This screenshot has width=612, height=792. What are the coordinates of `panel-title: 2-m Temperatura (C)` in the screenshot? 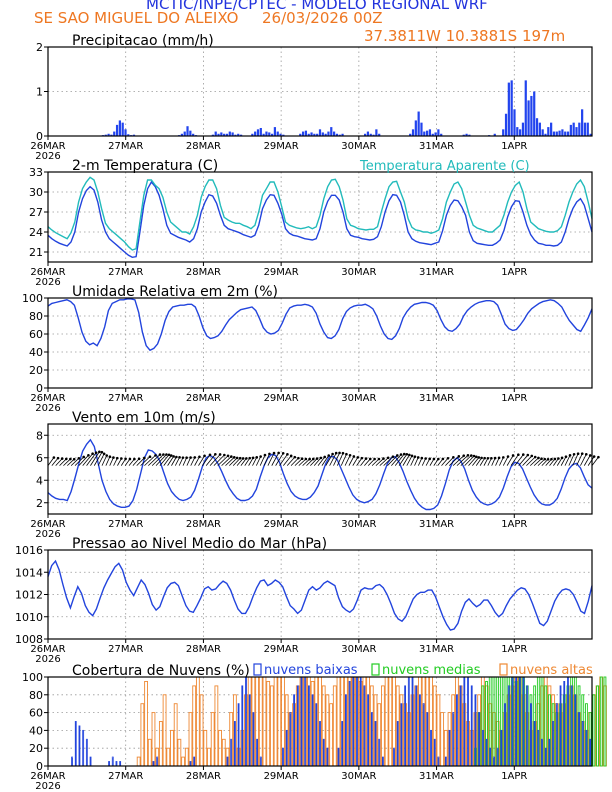 It's located at (145, 166).